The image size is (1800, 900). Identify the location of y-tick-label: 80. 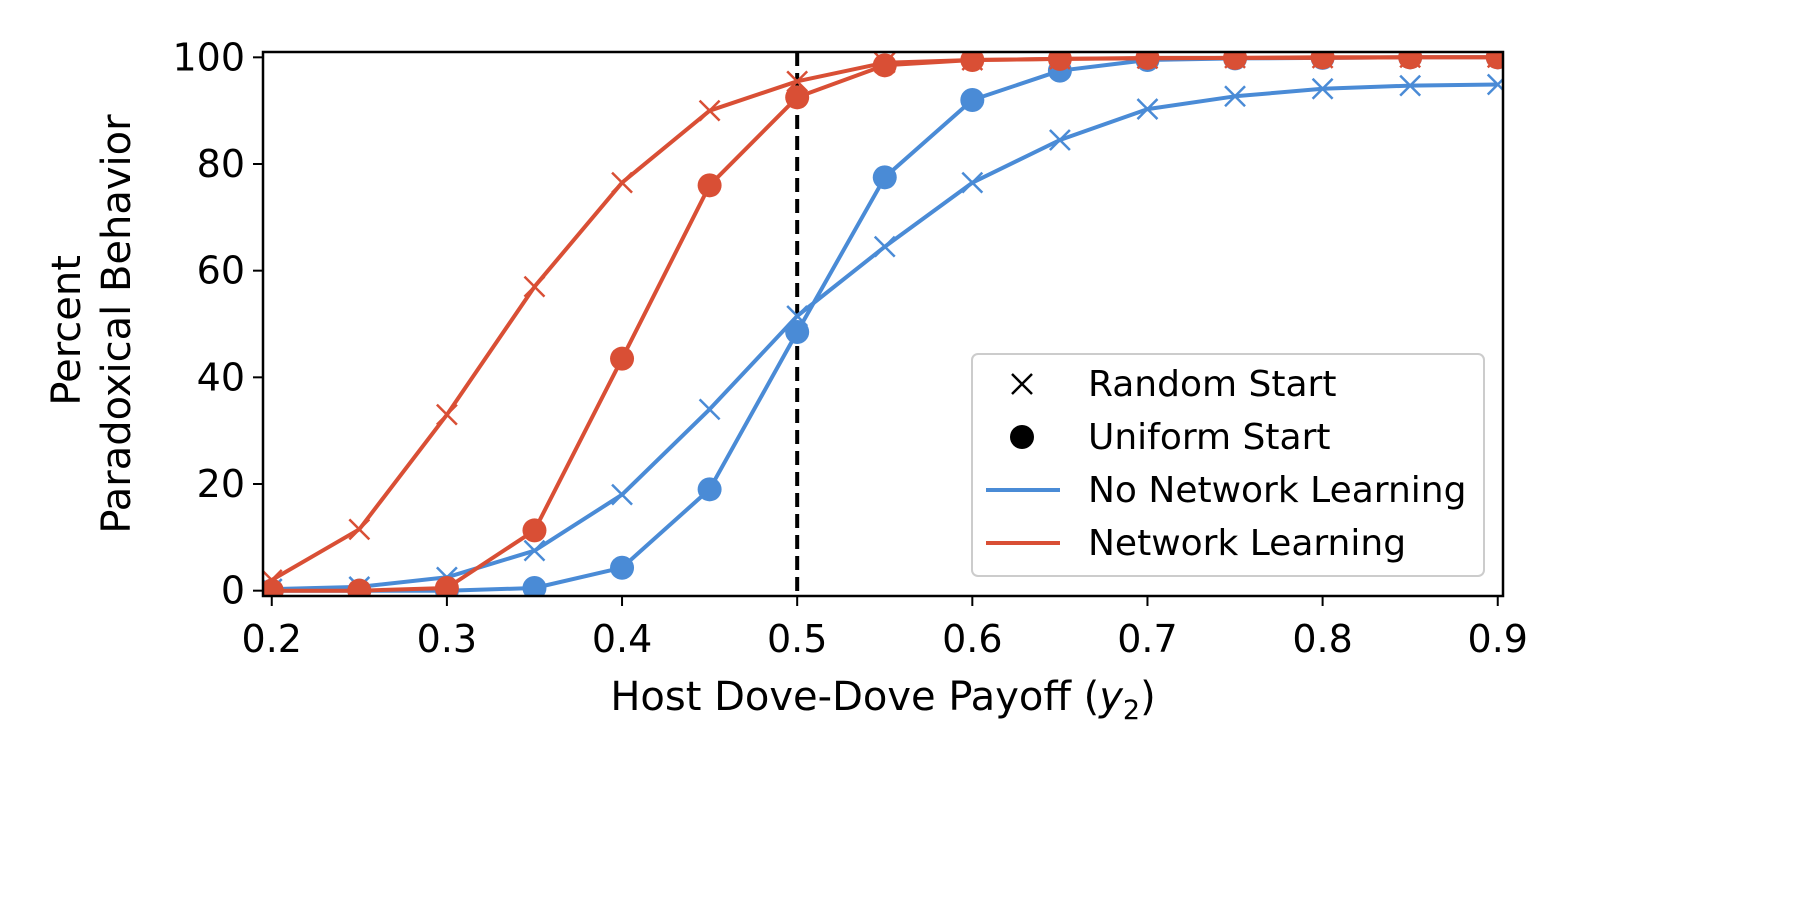
(221, 164).